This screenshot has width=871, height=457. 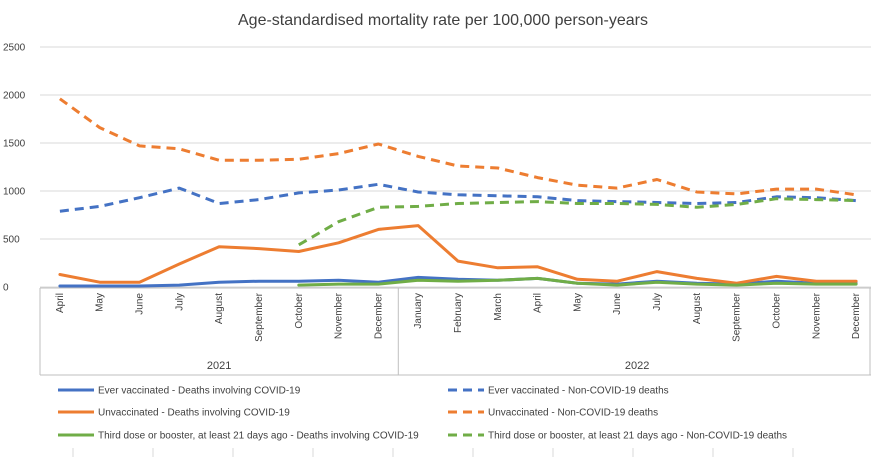 I want to click on y-tick-label: 0, so click(x=6, y=288).